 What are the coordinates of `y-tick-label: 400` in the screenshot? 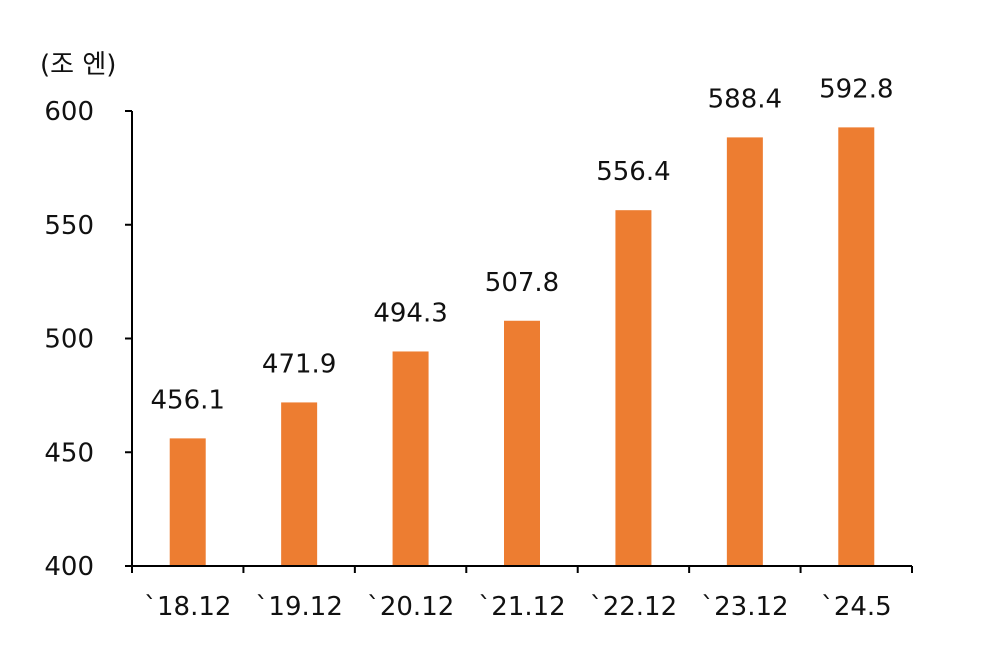 It's located at (69, 567).